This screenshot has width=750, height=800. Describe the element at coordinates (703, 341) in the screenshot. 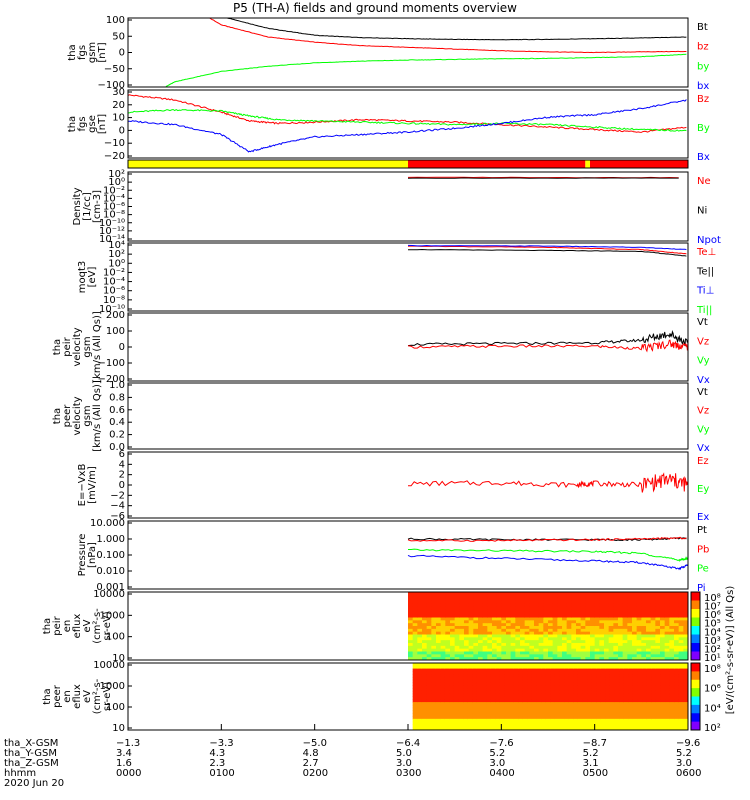

I see `legend-entry: Vz` at that location.